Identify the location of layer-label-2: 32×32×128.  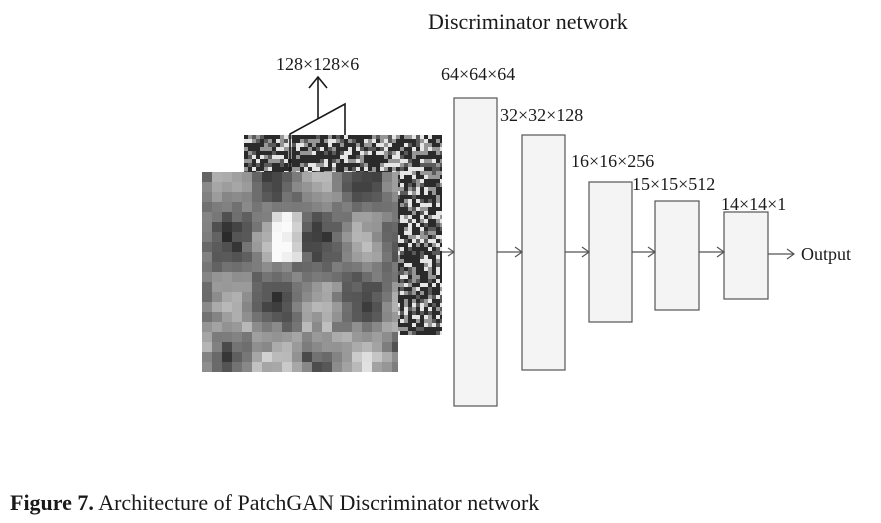
(541, 115).